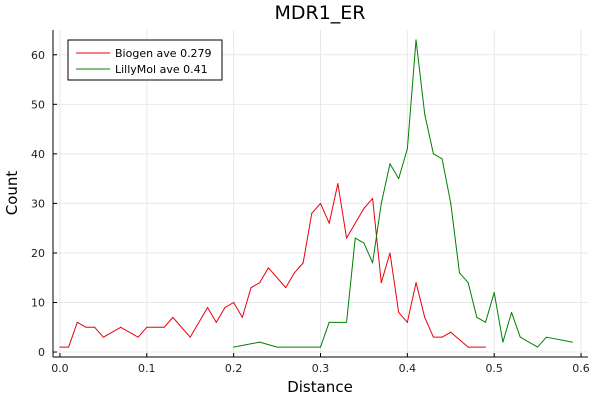 The height and width of the screenshot is (400, 600). I want to click on x-tick-label: 0.4, so click(408, 368).